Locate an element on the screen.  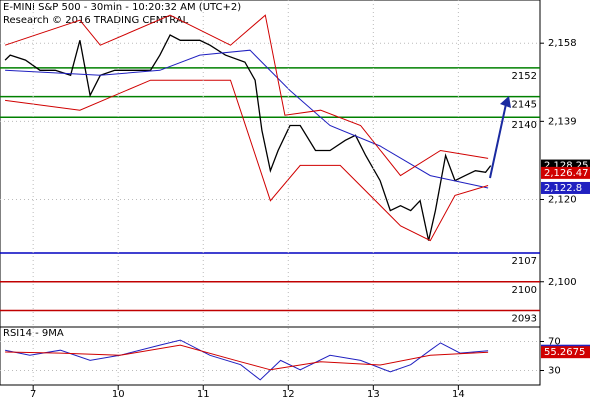
level-label: 2107 is located at coordinates (524, 261).